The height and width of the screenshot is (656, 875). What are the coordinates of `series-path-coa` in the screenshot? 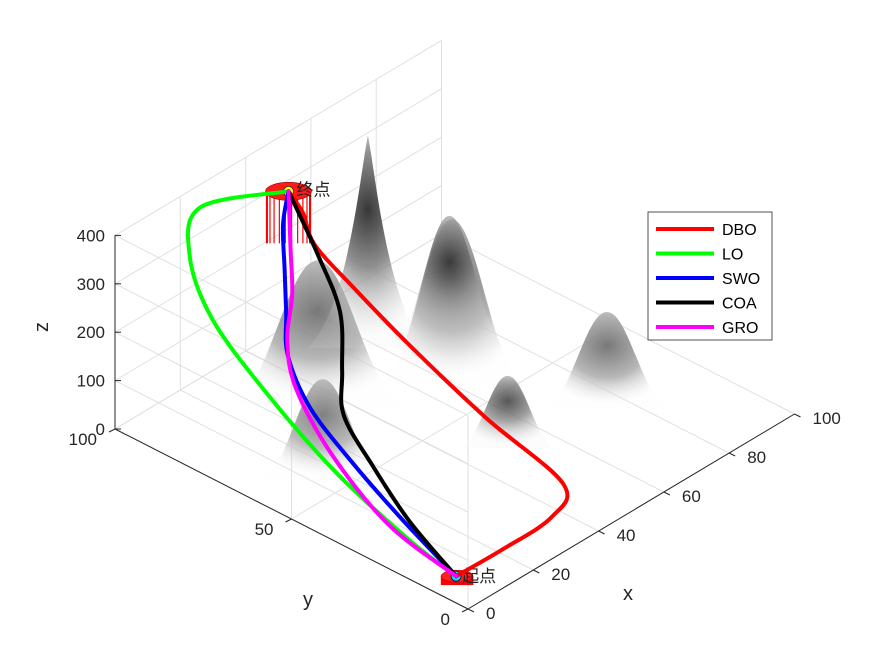 It's located at (372, 384).